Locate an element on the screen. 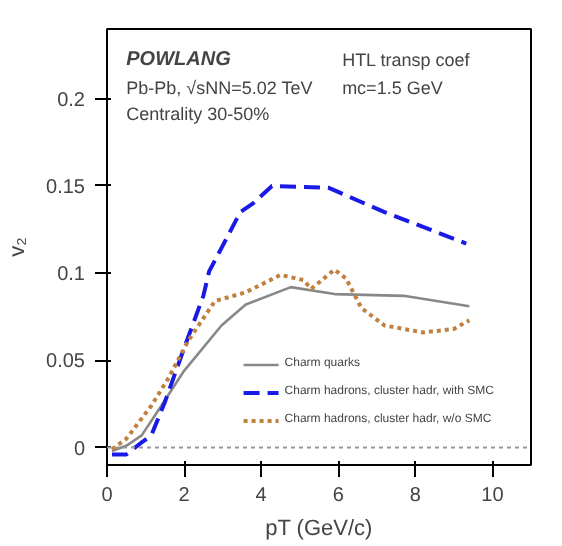 The height and width of the screenshot is (546, 562). y-tick-label: 0.2 is located at coordinates (71, 100).